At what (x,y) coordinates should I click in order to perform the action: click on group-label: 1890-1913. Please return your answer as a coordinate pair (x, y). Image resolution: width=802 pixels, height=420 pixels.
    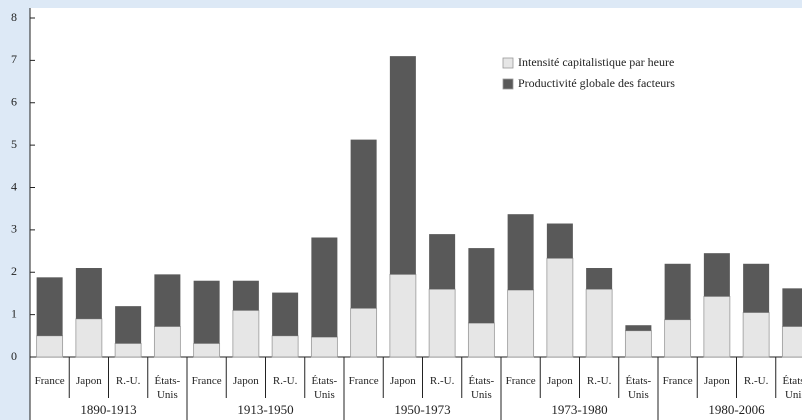
    Looking at the image, I should click on (108, 409).